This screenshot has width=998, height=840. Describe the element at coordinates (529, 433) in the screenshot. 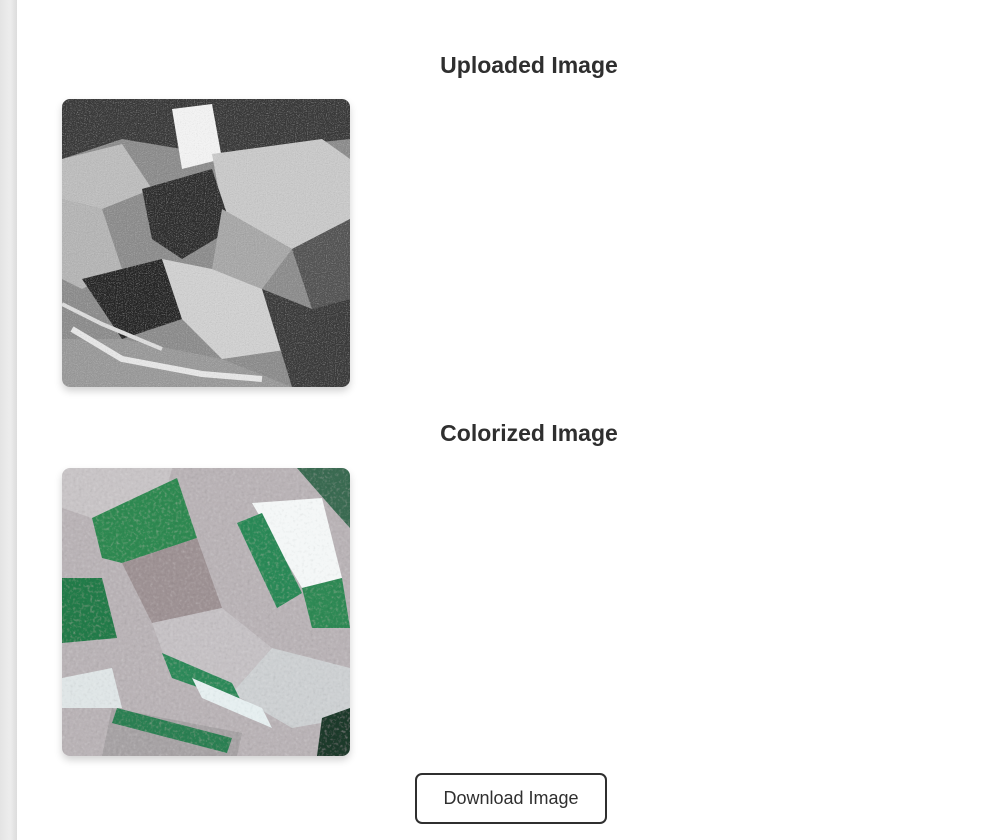

I see `colorized-image-heading: Colorized Image` at that location.